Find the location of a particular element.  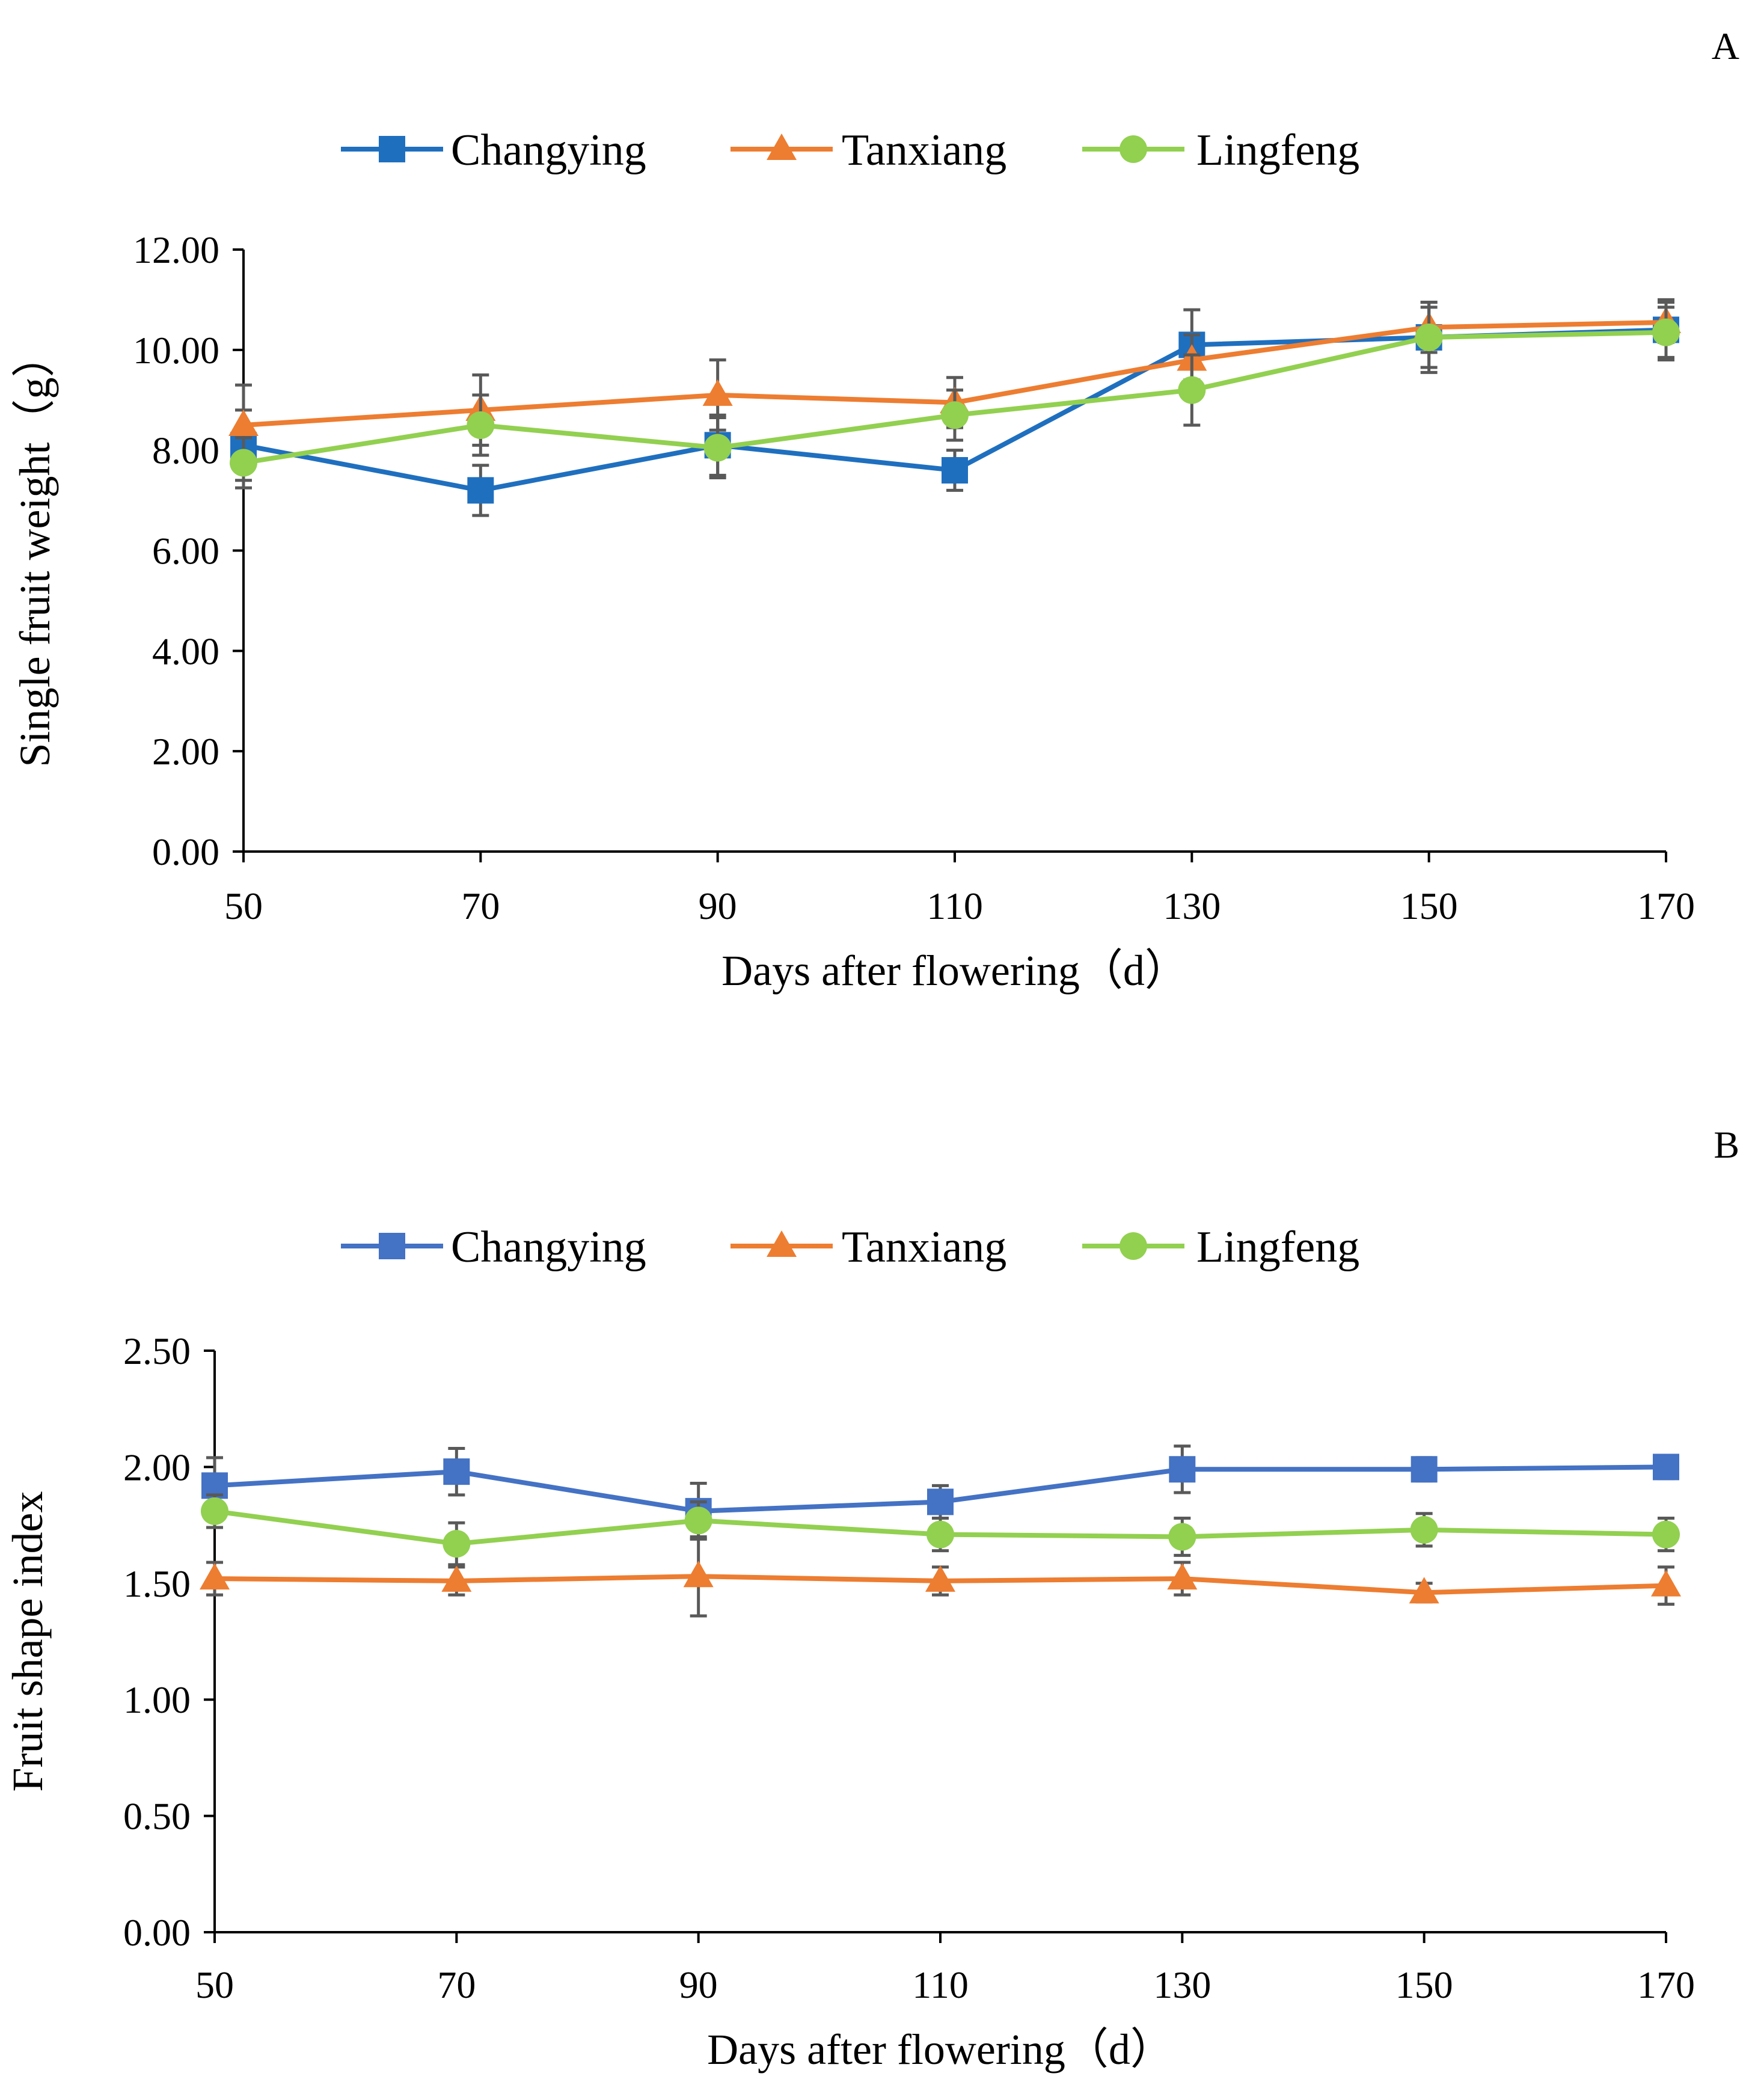

series-changying is located at coordinates (940, 1493).